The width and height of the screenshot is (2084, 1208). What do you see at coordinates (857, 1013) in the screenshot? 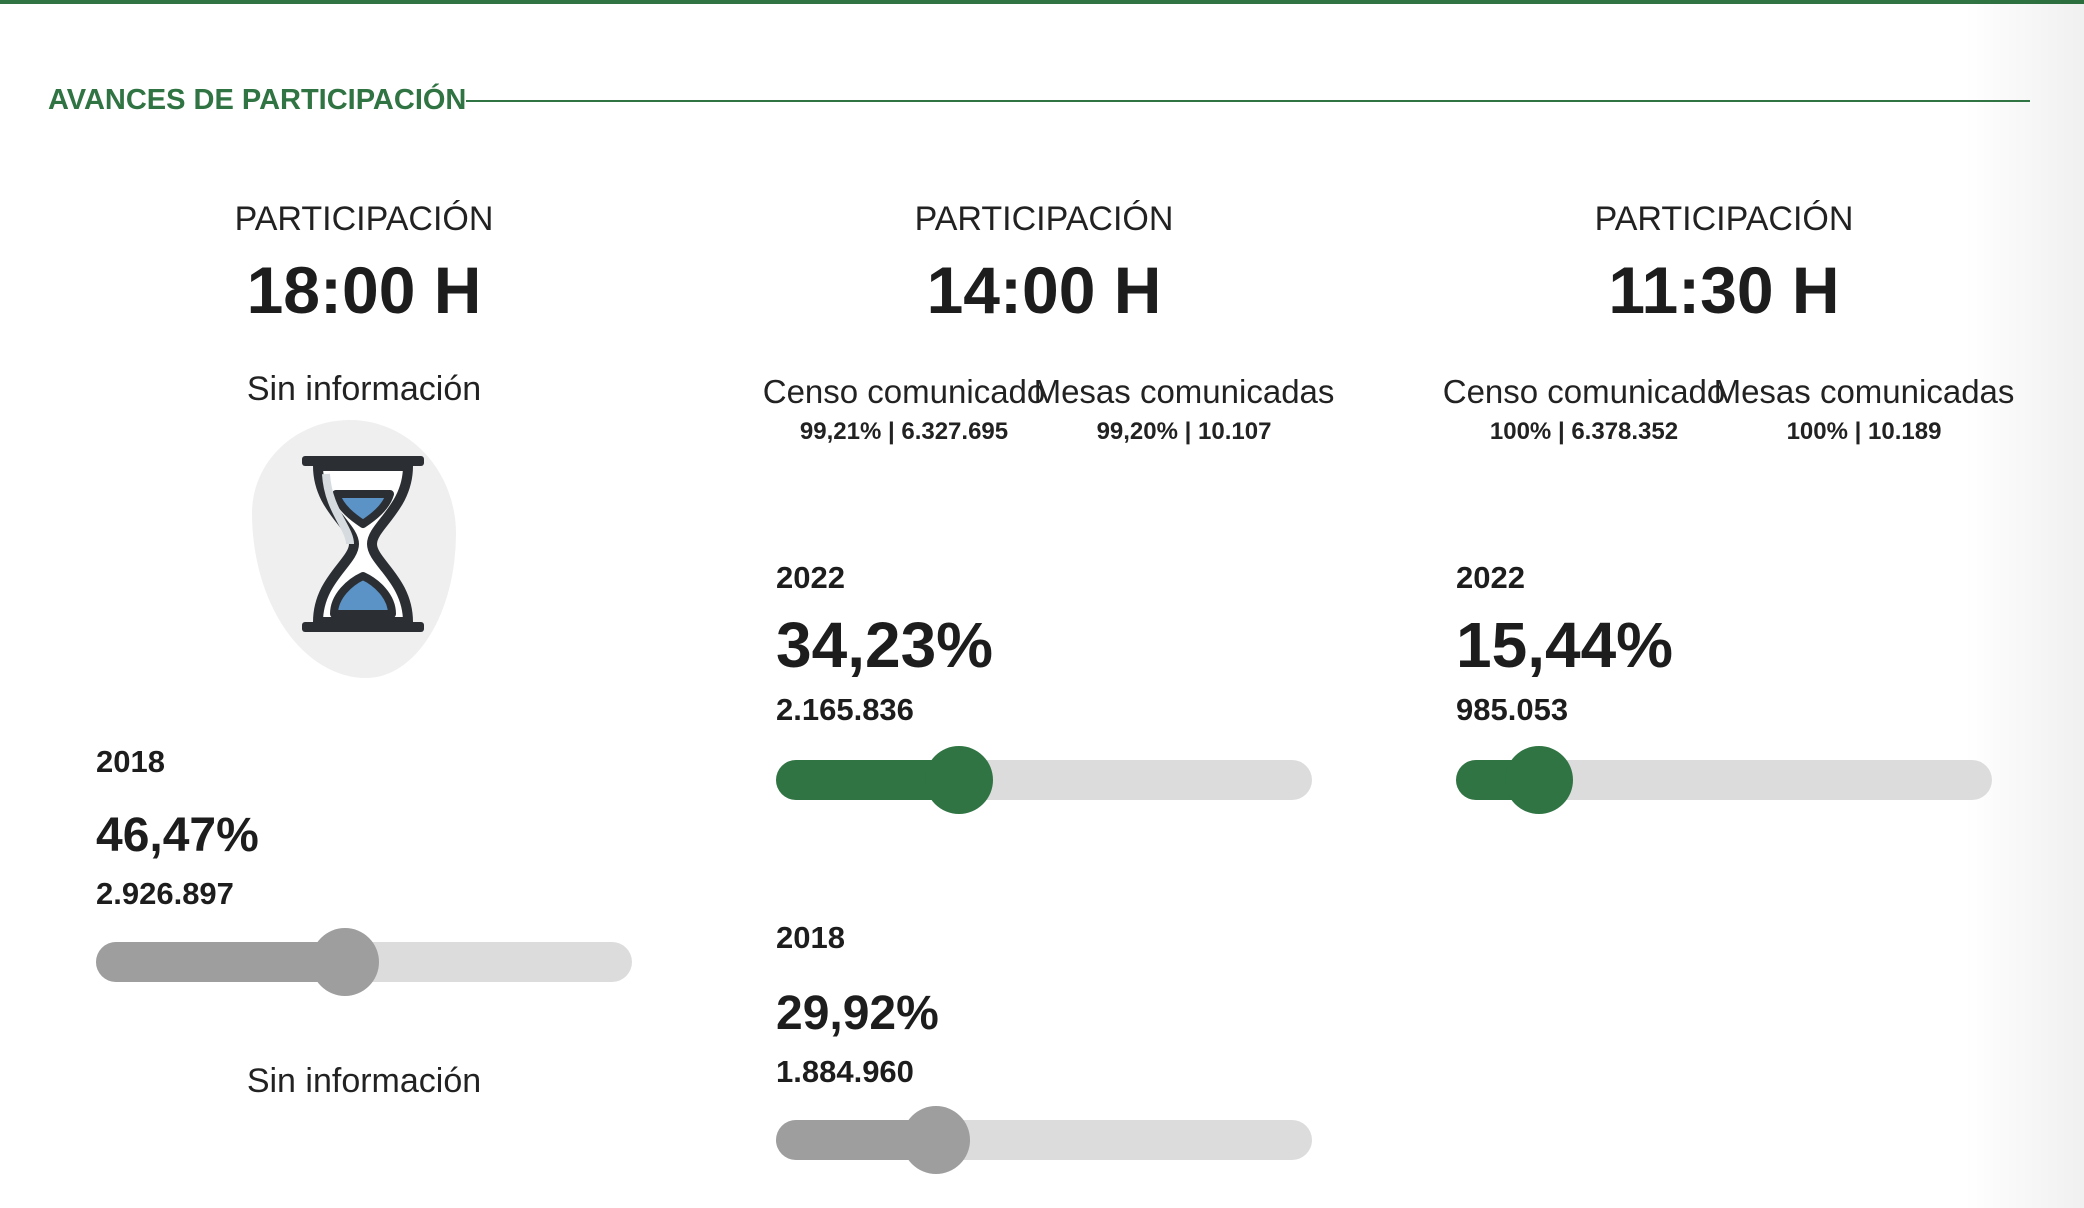
I see `previous-percent: 29,92%` at bounding box center [857, 1013].